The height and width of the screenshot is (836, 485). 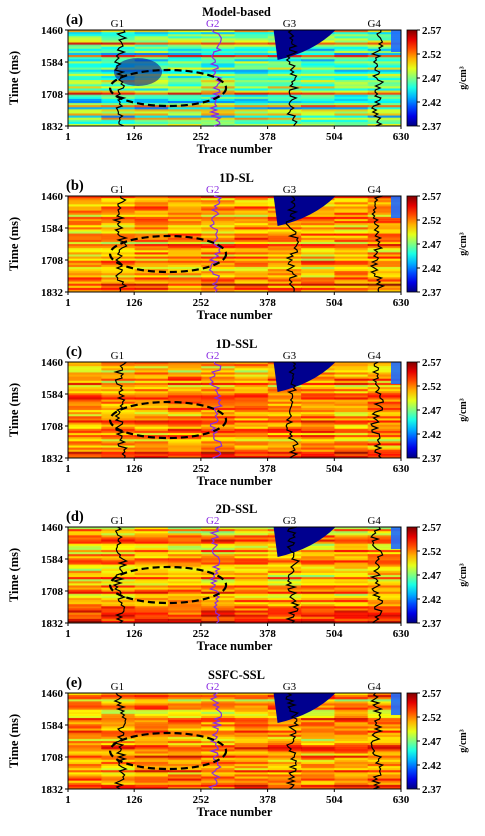 I want to click on panel-tag: (d), so click(x=75, y=517).